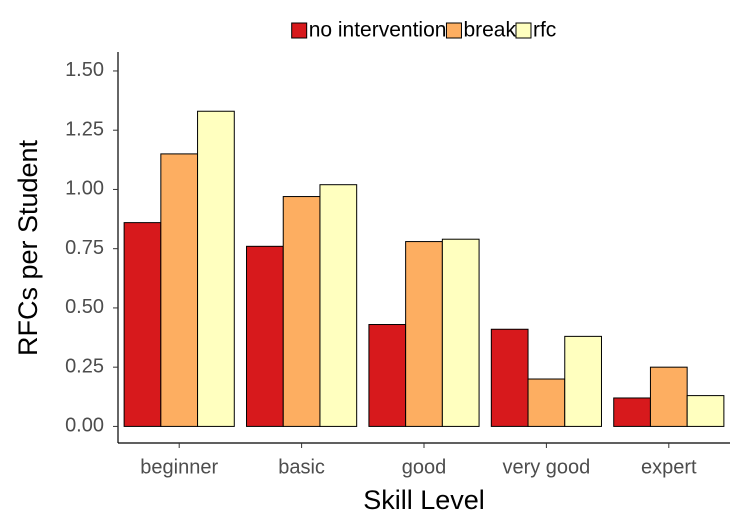  What do you see at coordinates (424, 467) in the screenshot?
I see `x-tick-label: good` at bounding box center [424, 467].